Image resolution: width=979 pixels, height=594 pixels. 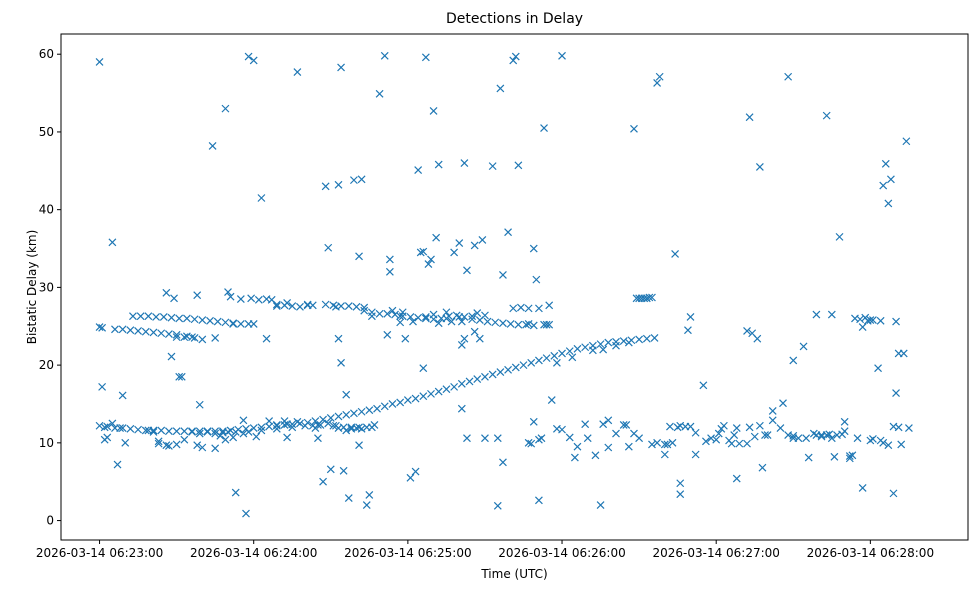 I want to click on x-tick-label: 2026-03-14 06:27:00, so click(x=715, y=553).